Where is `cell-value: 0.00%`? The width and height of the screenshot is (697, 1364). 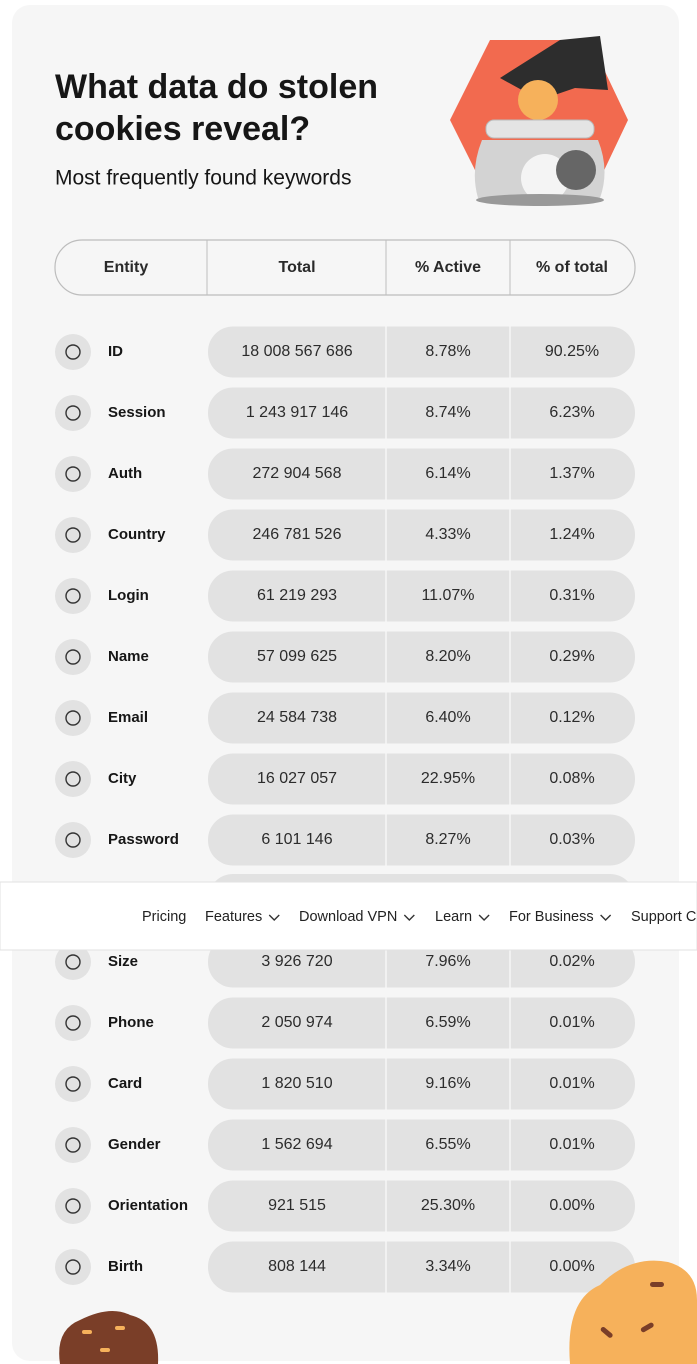 cell-value: 0.00% is located at coordinates (571, 1266).